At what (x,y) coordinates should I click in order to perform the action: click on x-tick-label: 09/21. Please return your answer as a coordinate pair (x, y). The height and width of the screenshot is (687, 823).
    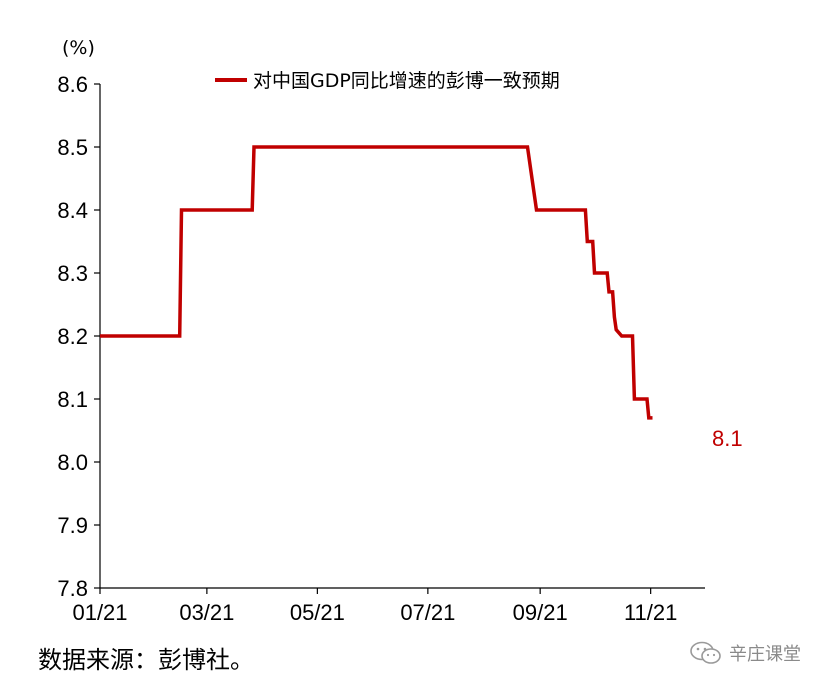
    Looking at the image, I should click on (540, 612).